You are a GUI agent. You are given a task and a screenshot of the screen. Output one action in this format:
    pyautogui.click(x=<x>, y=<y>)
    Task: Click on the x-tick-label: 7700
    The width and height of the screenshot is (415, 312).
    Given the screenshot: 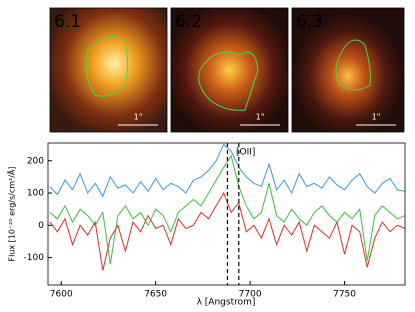 What is the action you would take?
    pyautogui.click(x=250, y=295)
    